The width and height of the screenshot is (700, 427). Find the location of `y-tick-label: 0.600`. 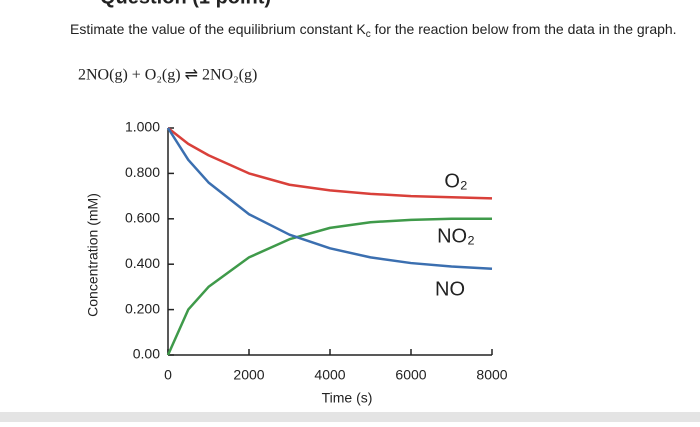

y-tick-label: 0.600 is located at coordinates (142, 218).